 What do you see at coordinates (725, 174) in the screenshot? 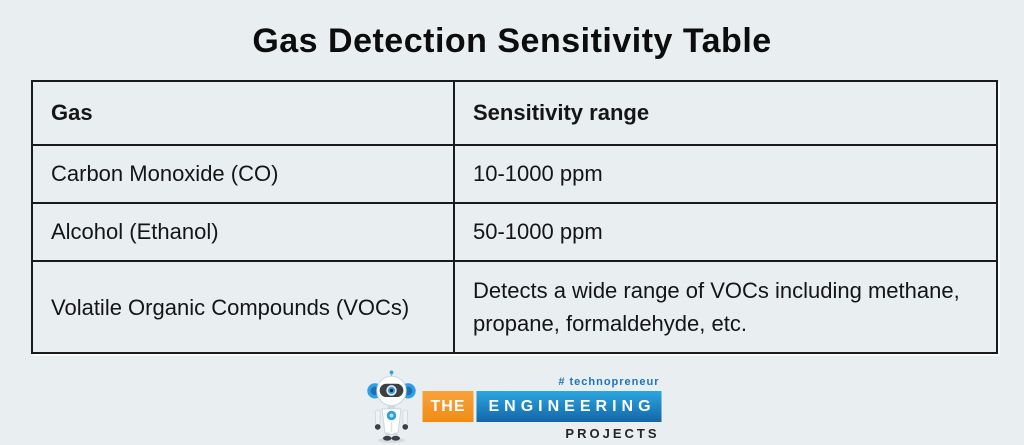
I see `cell-range: 10-1000 ppm` at bounding box center [725, 174].